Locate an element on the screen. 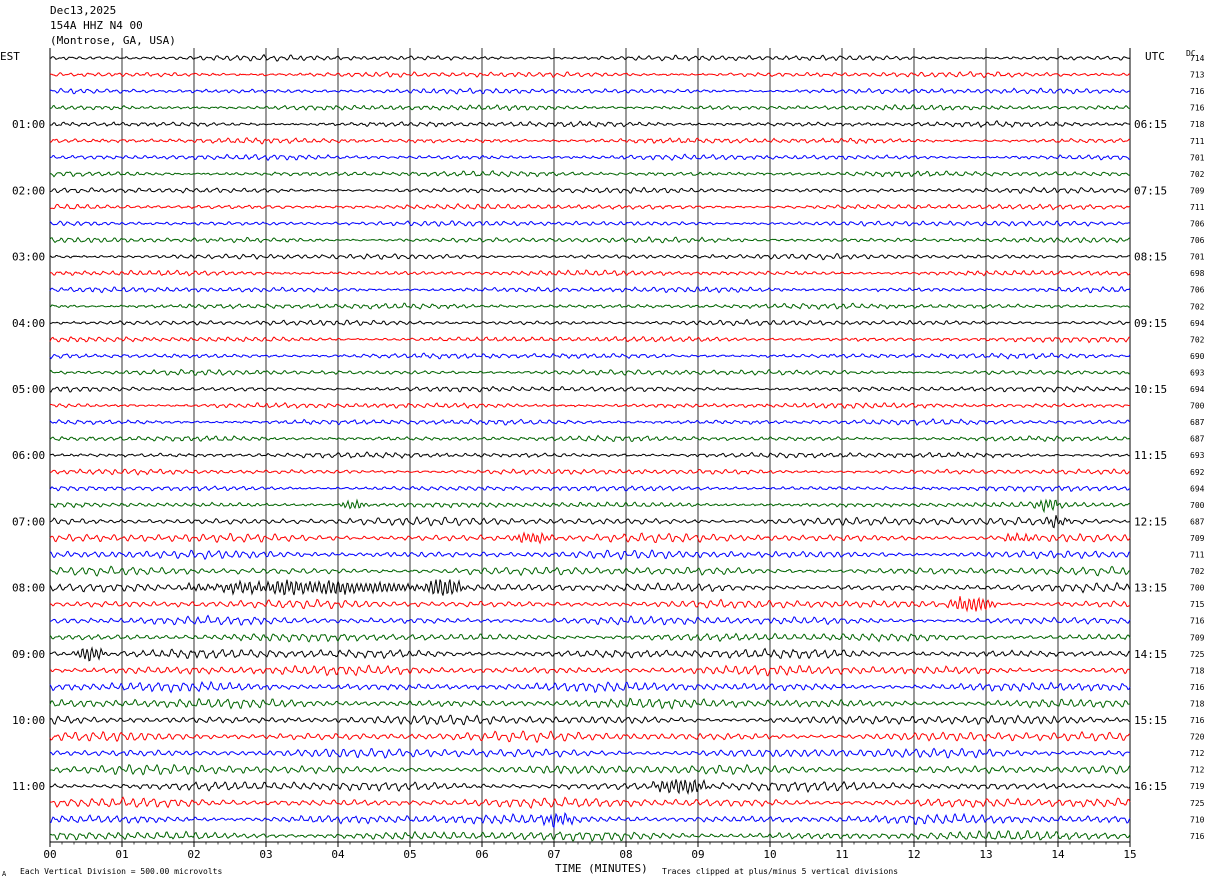 This screenshot has height=886, width=1210. right-hour-label: 10:15 is located at coordinates (1150, 389).